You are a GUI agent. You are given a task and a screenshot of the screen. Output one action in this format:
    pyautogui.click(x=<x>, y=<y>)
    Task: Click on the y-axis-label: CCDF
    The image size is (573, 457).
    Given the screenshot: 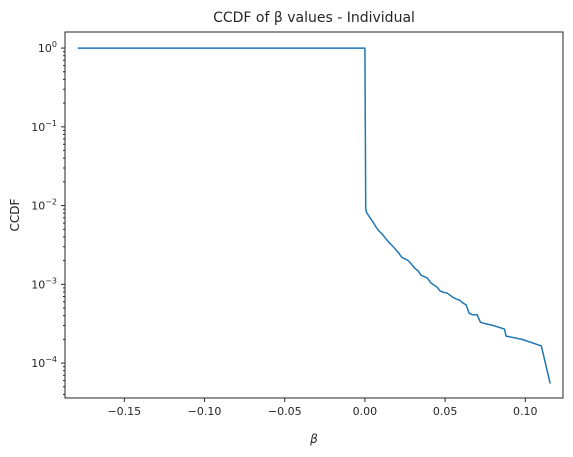 What is the action you would take?
    pyautogui.click(x=15, y=214)
    